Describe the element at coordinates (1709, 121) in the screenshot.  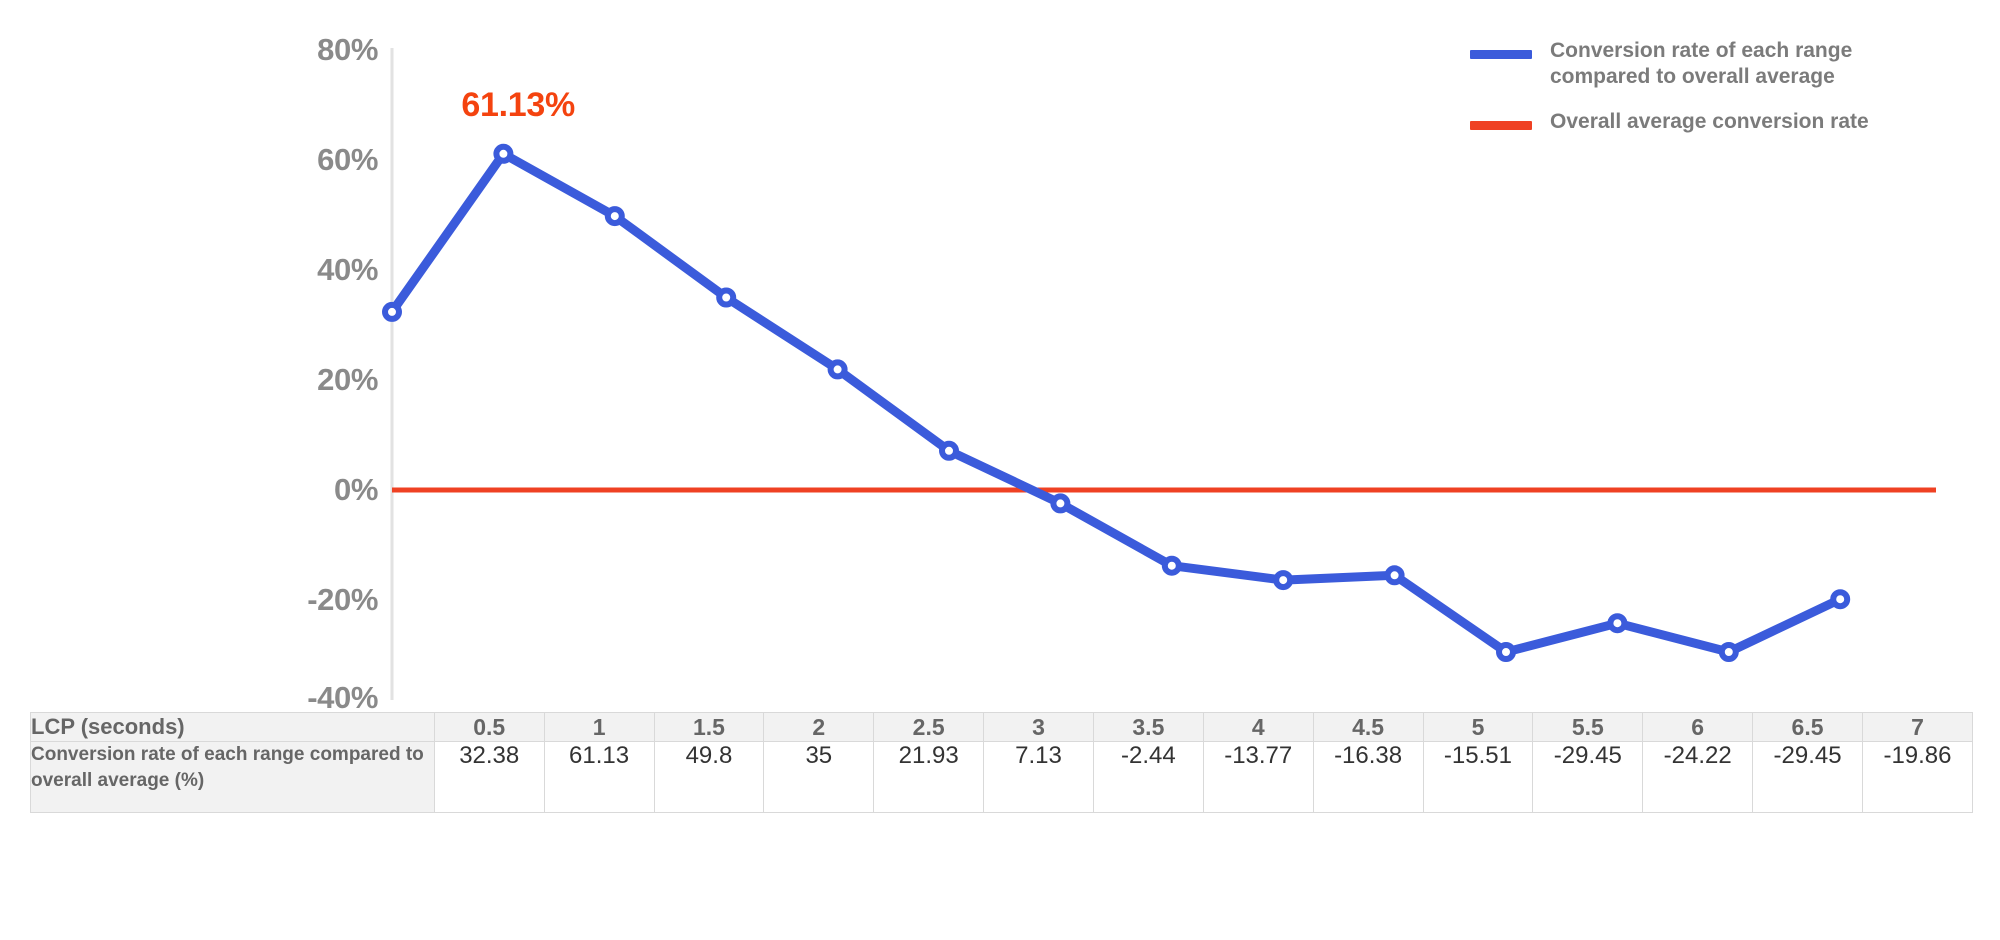
I see `legend-label-overall-average: Overall average conversion rate` at that location.